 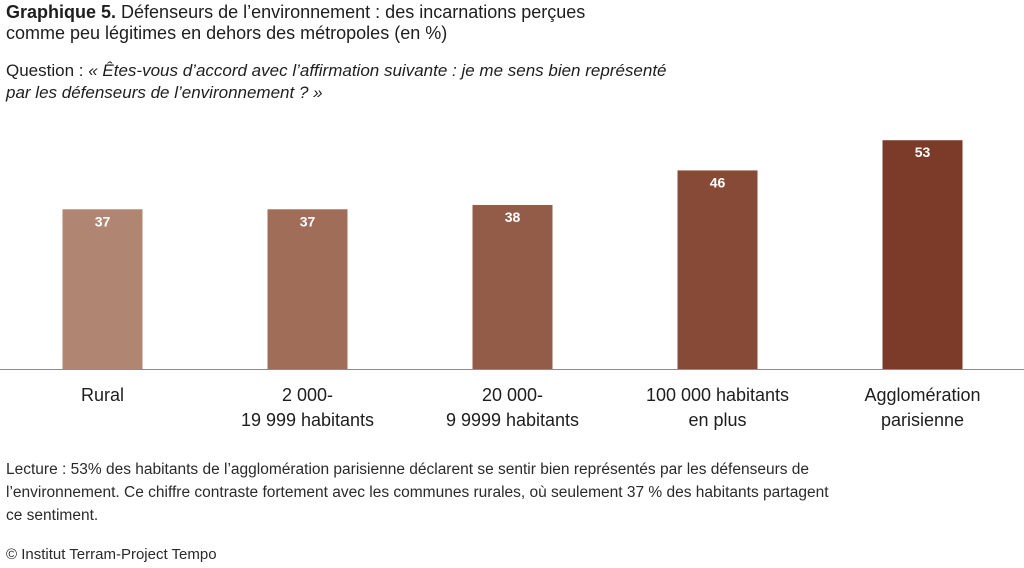 What do you see at coordinates (102, 395) in the screenshot?
I see `category-label-1-line-1: Rural` at bounding box center [102, 395].